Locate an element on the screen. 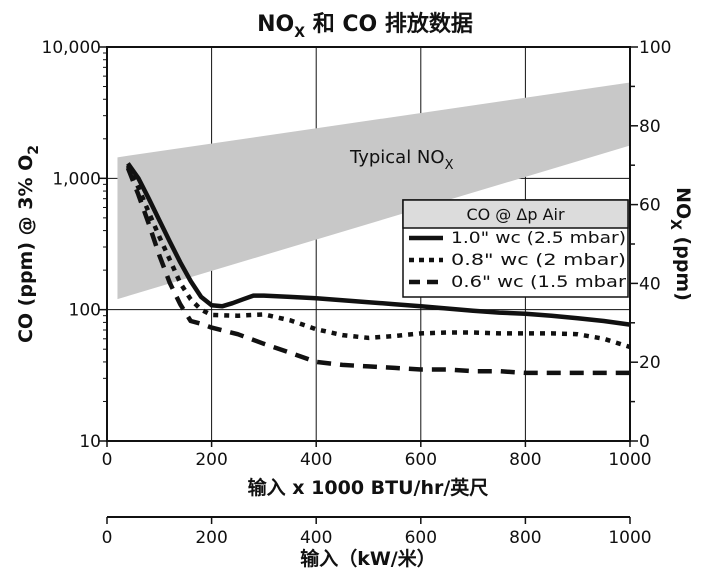 The image size is (703, 573). x-axis-ticks: 0 200 400 600 800 1000 is located at coordinates (377, 455).